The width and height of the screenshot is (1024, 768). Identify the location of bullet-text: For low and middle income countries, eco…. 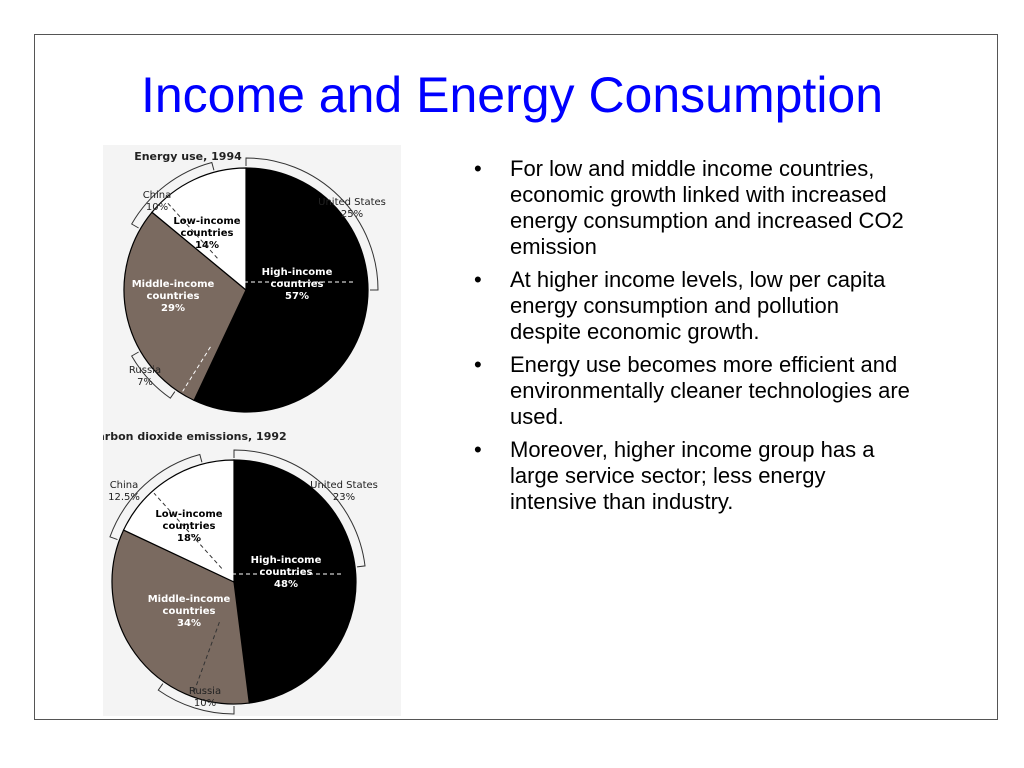
(707, 207).